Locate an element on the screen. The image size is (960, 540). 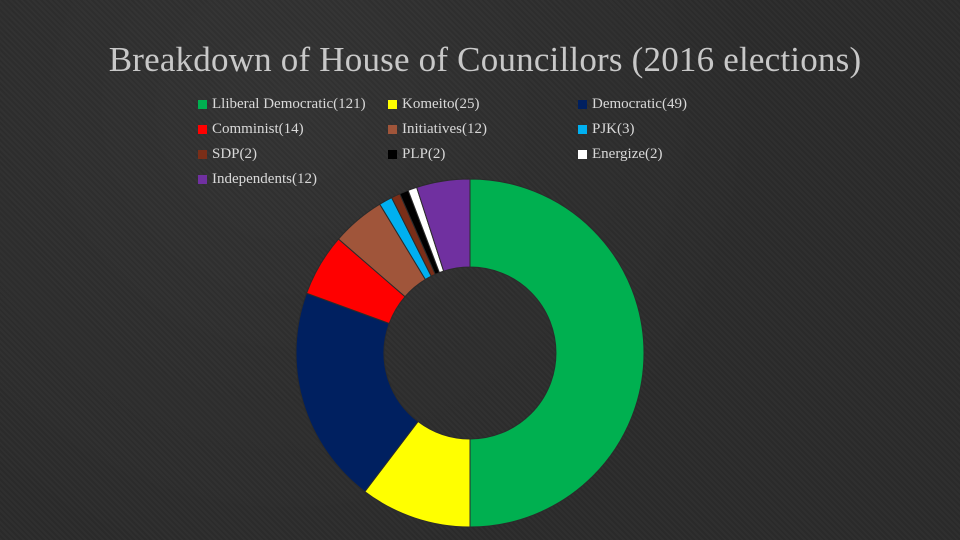
legend-label: PJK(3) is located at coordinates (613, 129).